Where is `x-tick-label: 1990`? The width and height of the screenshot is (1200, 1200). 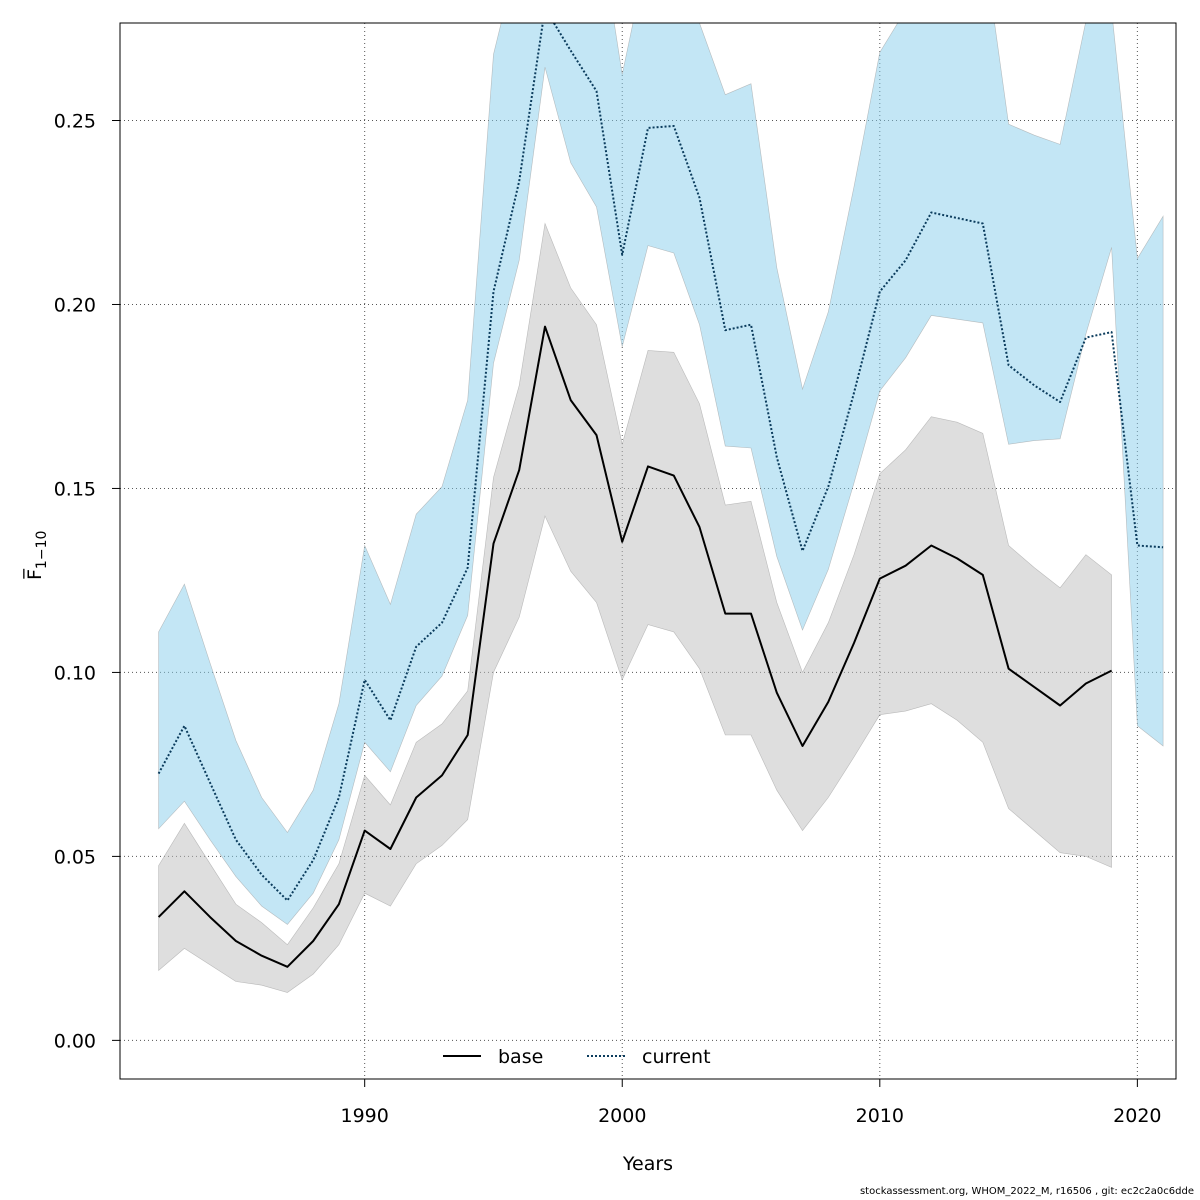 x-tick-label: 1990 is located at coordinates (365, 1116).